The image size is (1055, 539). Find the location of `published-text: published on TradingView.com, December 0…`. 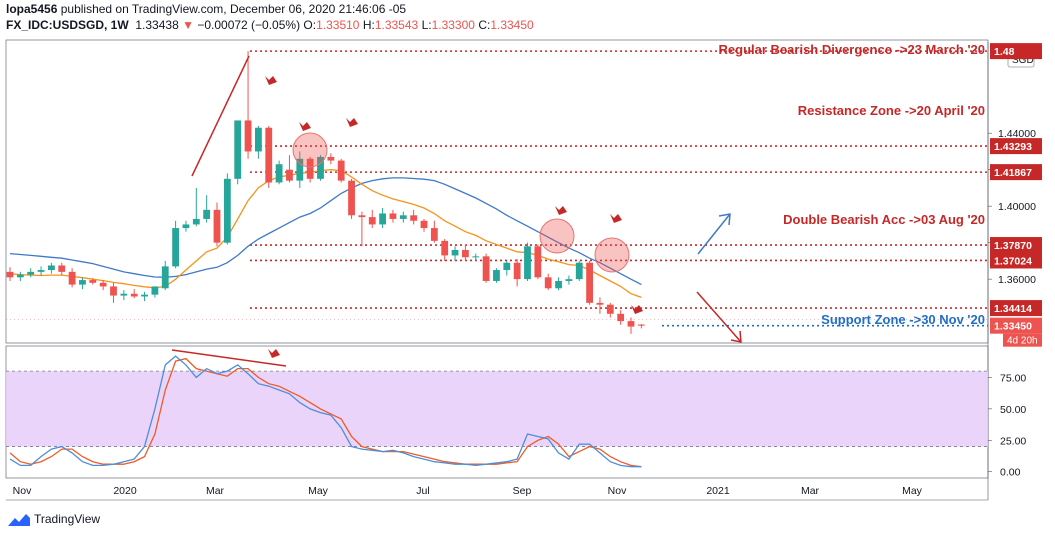

published-text: published on TradingView.com, December 0… is located at coordinates (233, 9).